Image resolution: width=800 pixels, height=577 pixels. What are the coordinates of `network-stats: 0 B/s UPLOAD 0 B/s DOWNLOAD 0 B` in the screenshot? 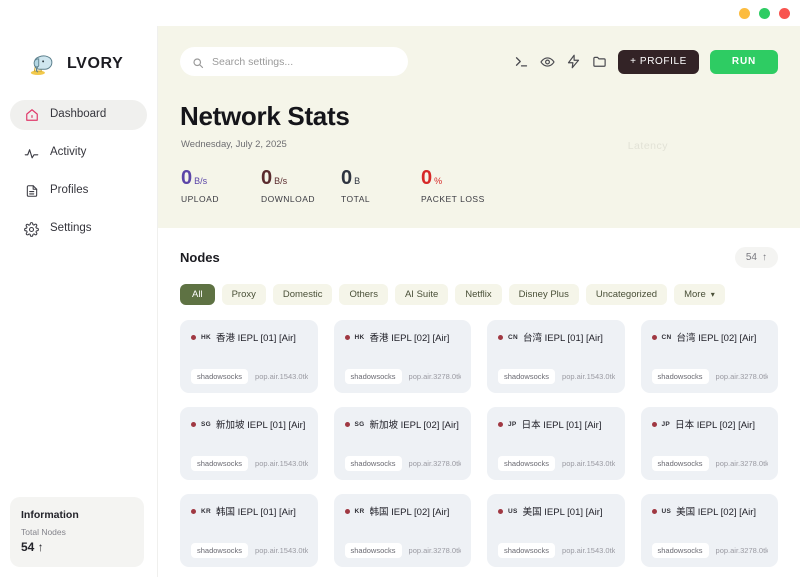 It's located at (490, 186).